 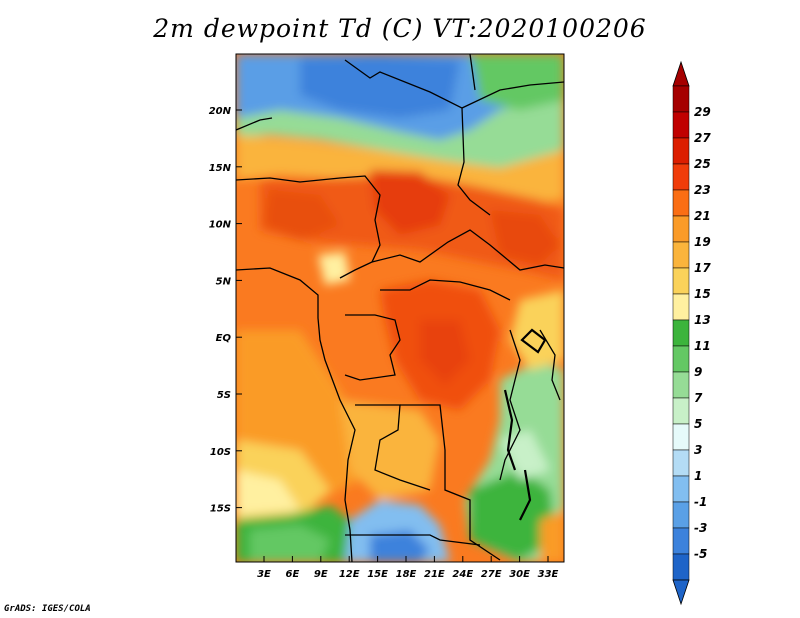 I want to click on lat-tick-label: EQ, so click(x=224, y=338).